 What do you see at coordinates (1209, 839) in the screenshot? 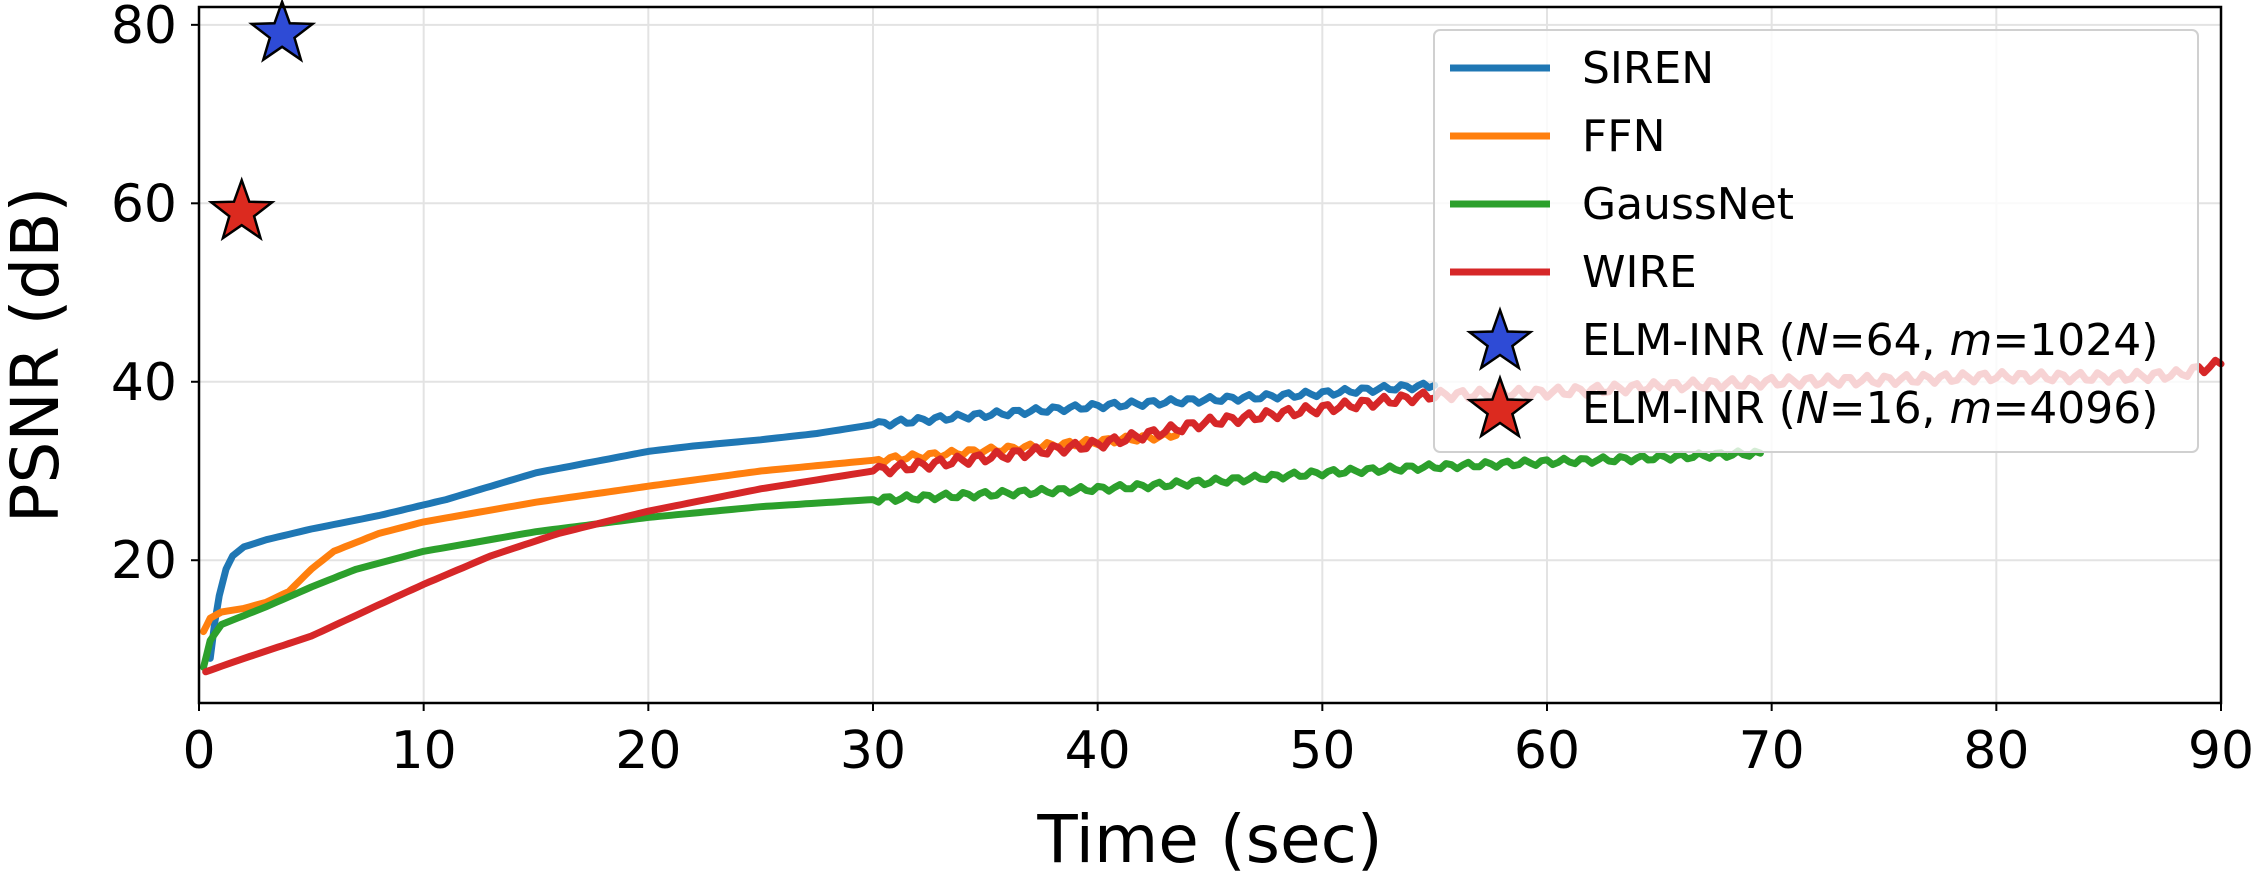
I see `x-axis-label: Time (sec)` at bounding box center [1209, 839].